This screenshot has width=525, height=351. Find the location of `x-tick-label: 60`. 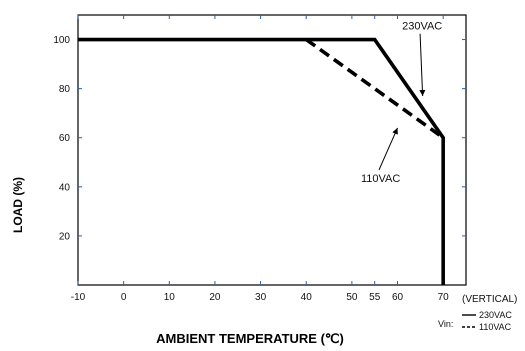

x-tick-label: 60 is located at coordinates (398, 297).